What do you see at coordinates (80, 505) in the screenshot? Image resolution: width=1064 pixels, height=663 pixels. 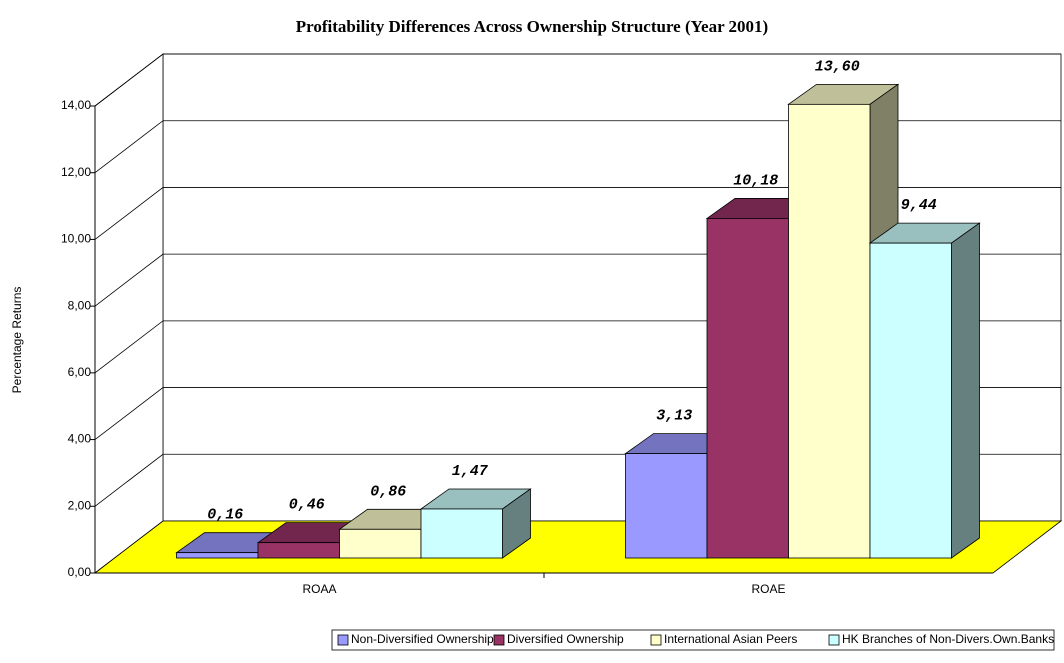 I see `y-tick-label: 2,00` at bounding box center [80, 505].